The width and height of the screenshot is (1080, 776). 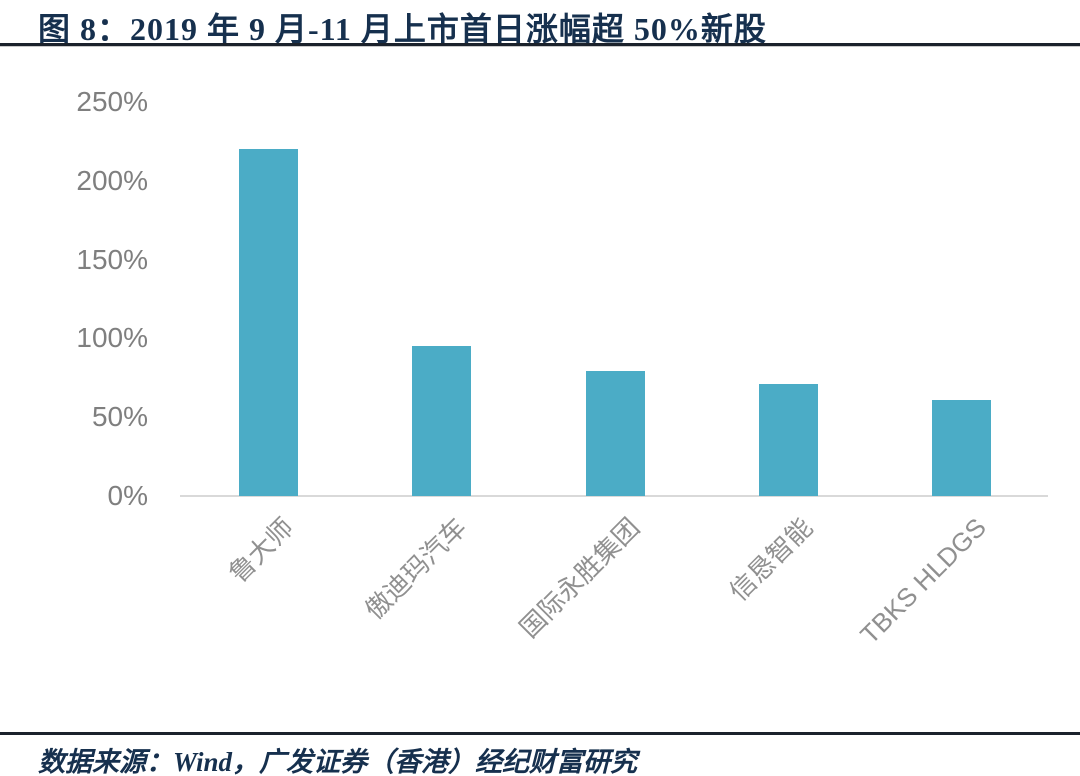 I want to click on x-axis-baseline, so click(x=614, y=496).